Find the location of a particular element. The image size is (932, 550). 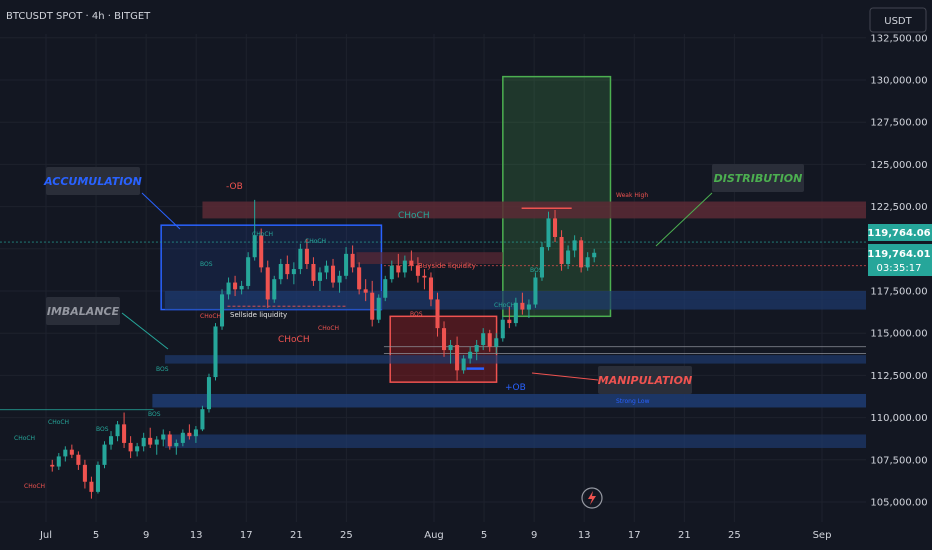

imbalance-line is located at coordinates (77, 410).